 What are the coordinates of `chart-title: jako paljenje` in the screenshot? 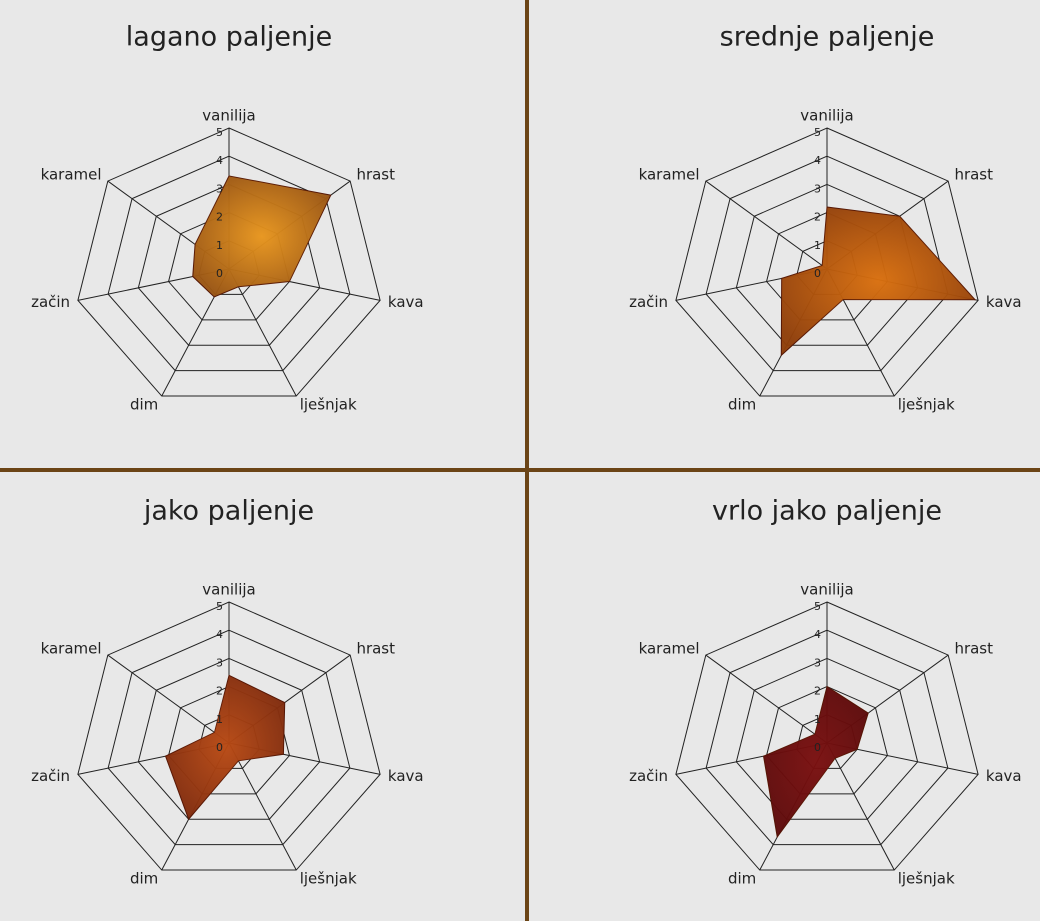 It's located at (228, 511).